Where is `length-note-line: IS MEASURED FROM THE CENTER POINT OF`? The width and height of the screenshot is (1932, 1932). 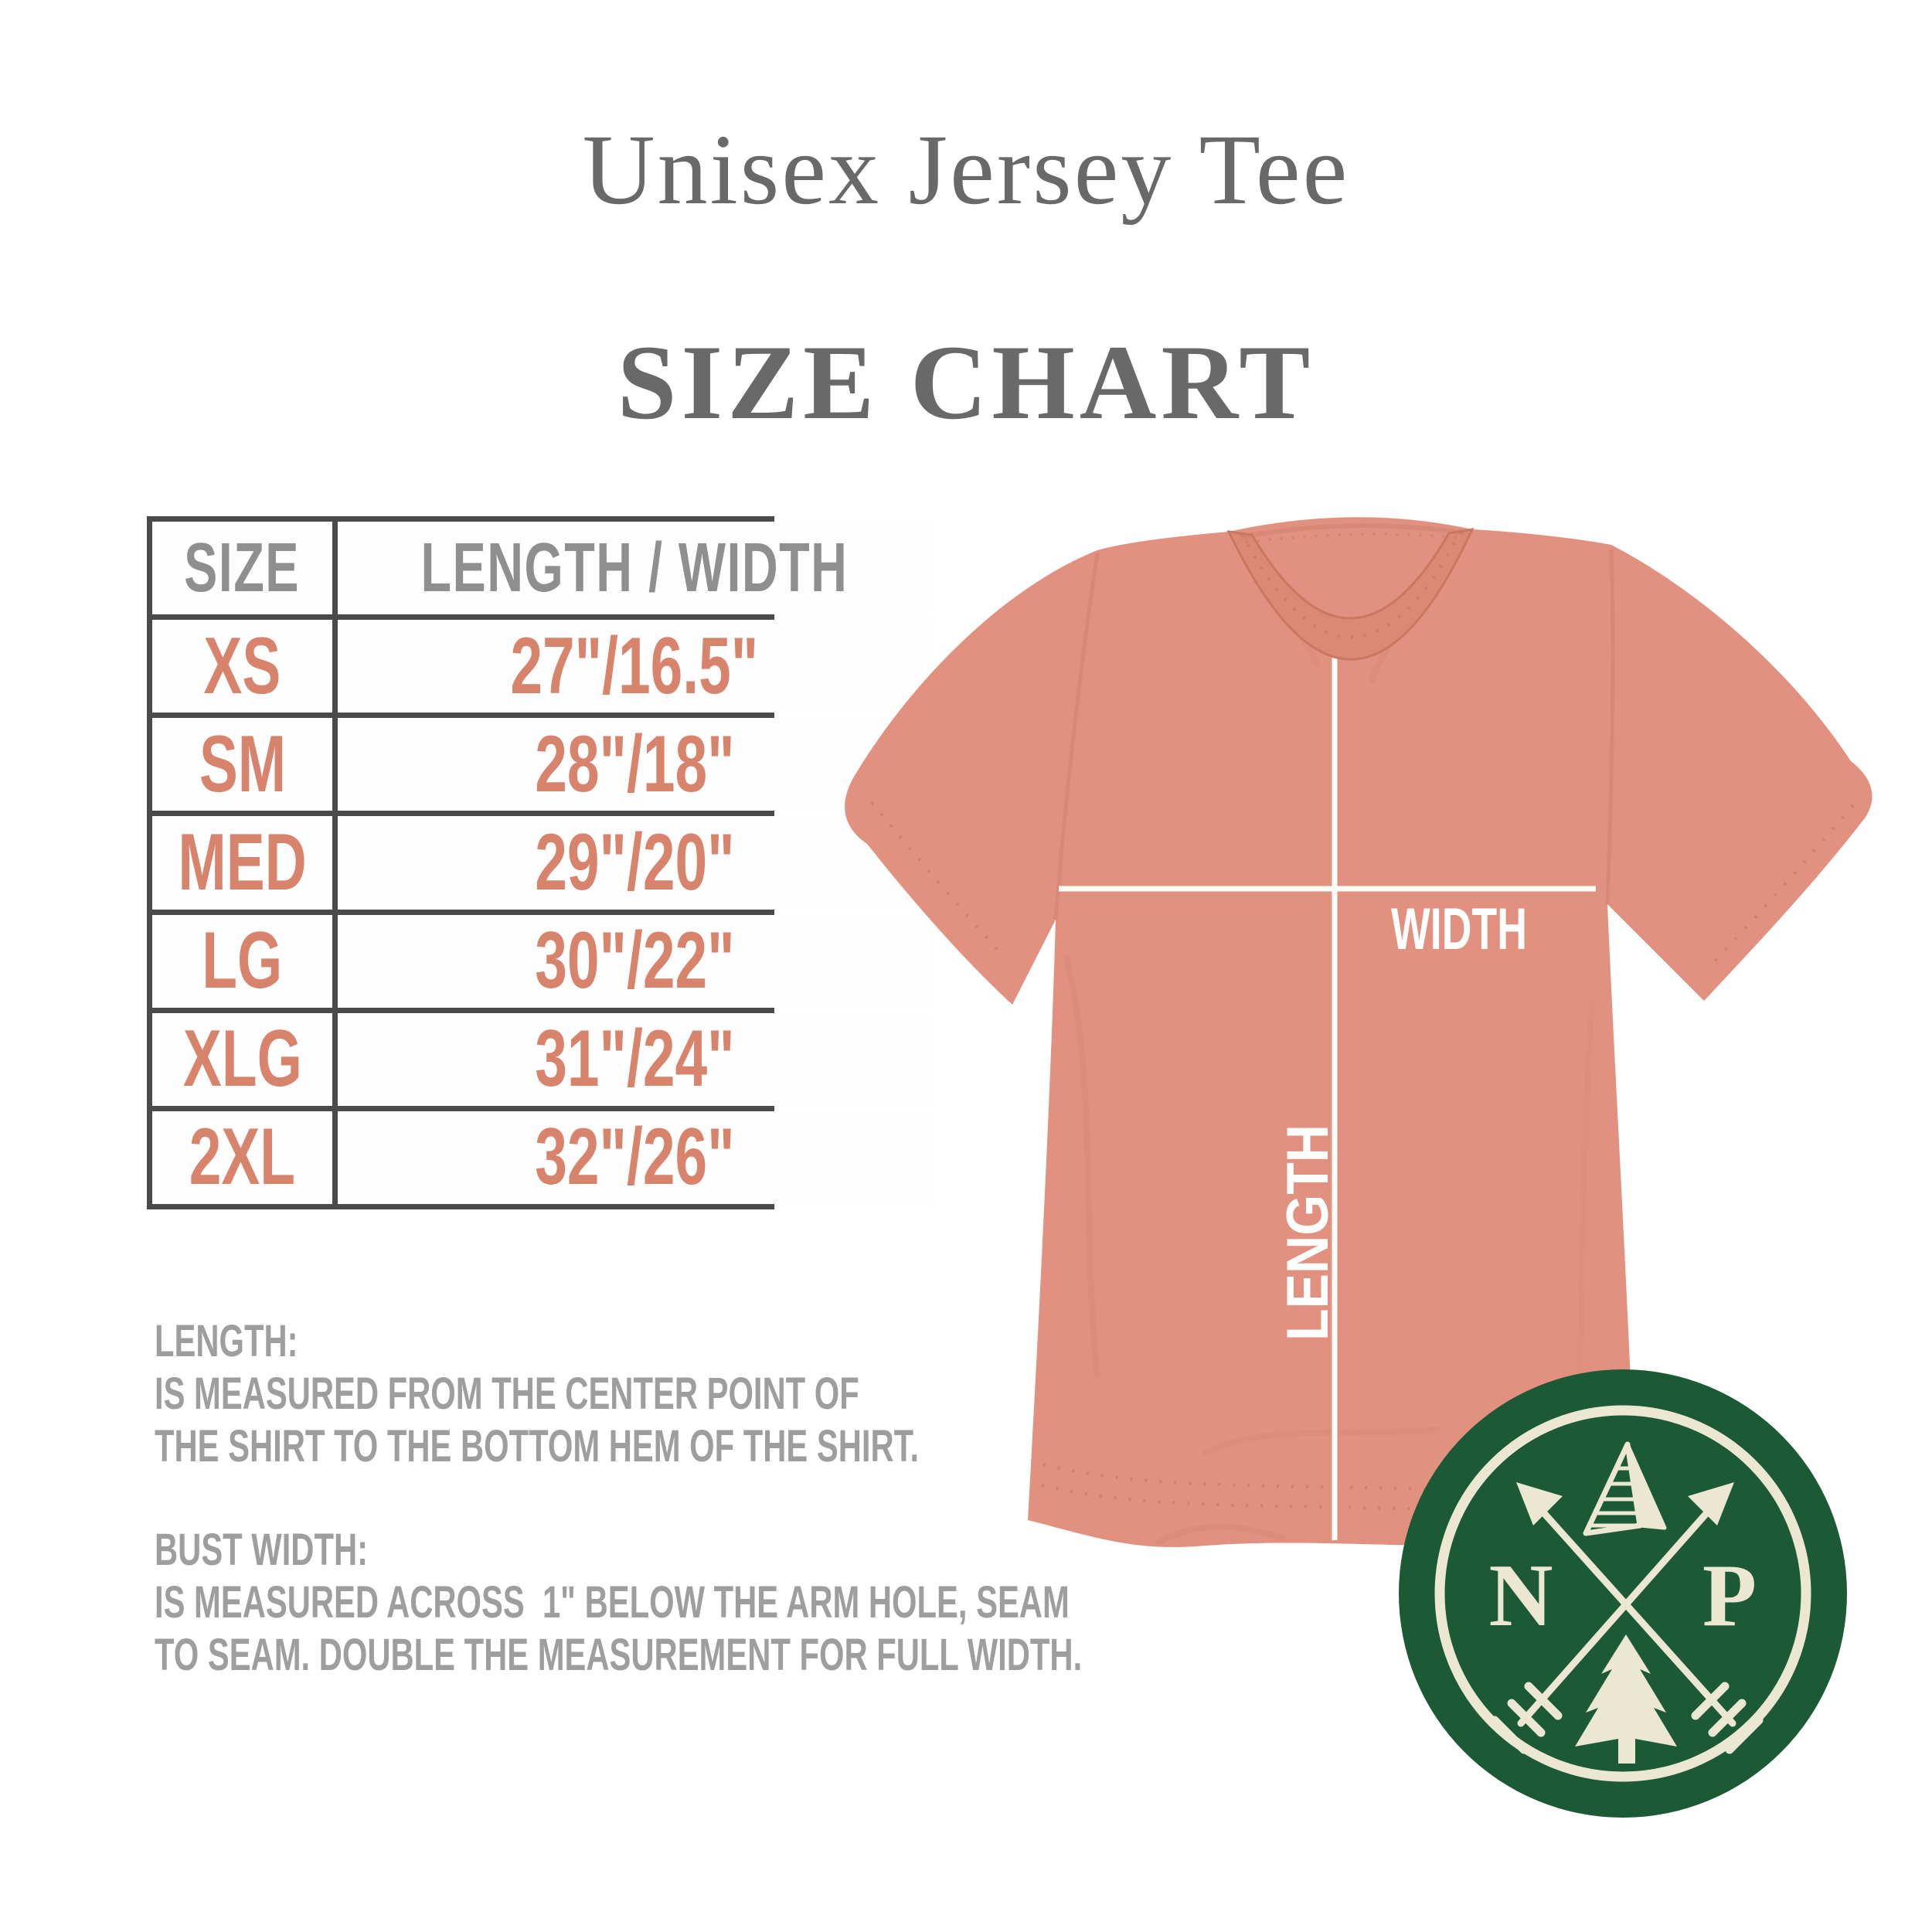
length-note-line: IS MEASURED FROM THE CENTER POINT OF is located at coordinates (507, 1394).